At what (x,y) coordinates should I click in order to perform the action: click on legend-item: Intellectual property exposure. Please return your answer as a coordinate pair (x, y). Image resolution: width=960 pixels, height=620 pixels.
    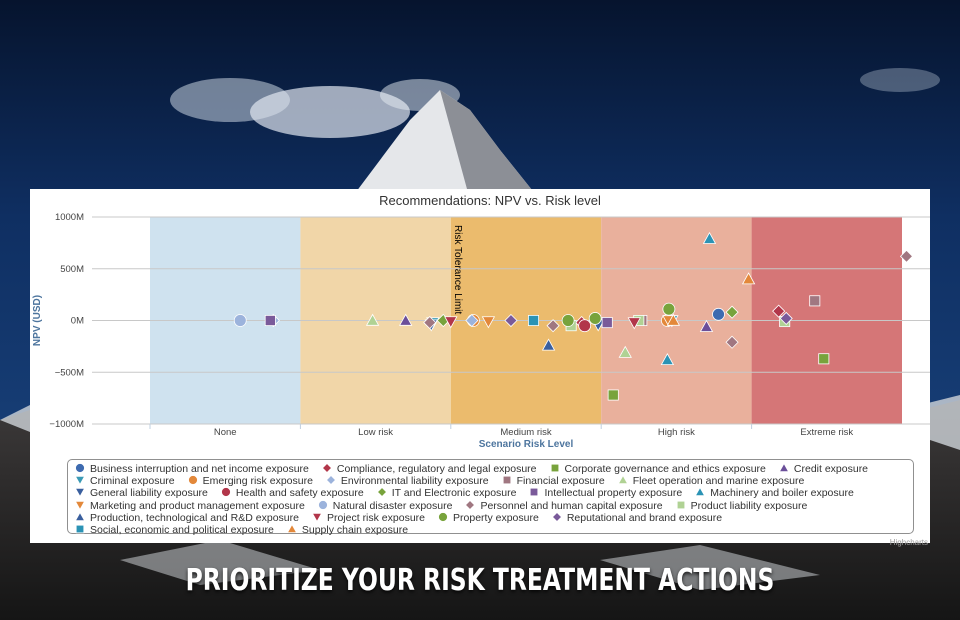
    Looking at the image, I should click on (605, 493).